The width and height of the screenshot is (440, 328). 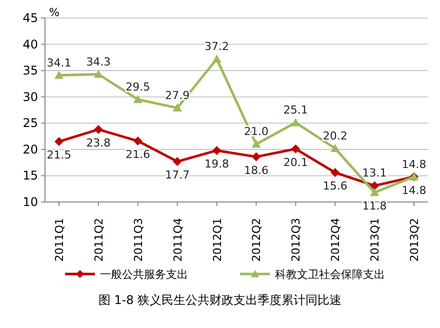 What do you see at coordinates (217, 163) in the screenshot?
I see `data-label: 19.8` at bounding box center [217, 163].